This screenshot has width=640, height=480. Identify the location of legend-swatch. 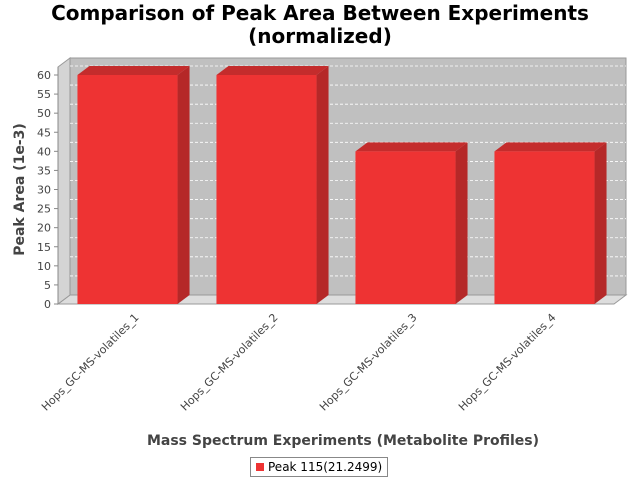
(260, 467).